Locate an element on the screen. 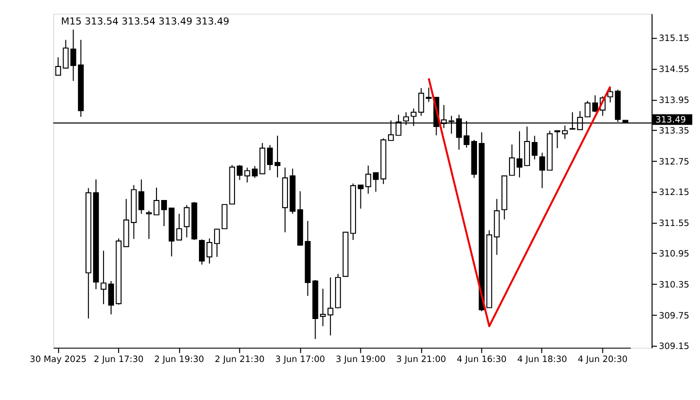  y-tick-label: 312.15 is located at coordinates (674, 193).